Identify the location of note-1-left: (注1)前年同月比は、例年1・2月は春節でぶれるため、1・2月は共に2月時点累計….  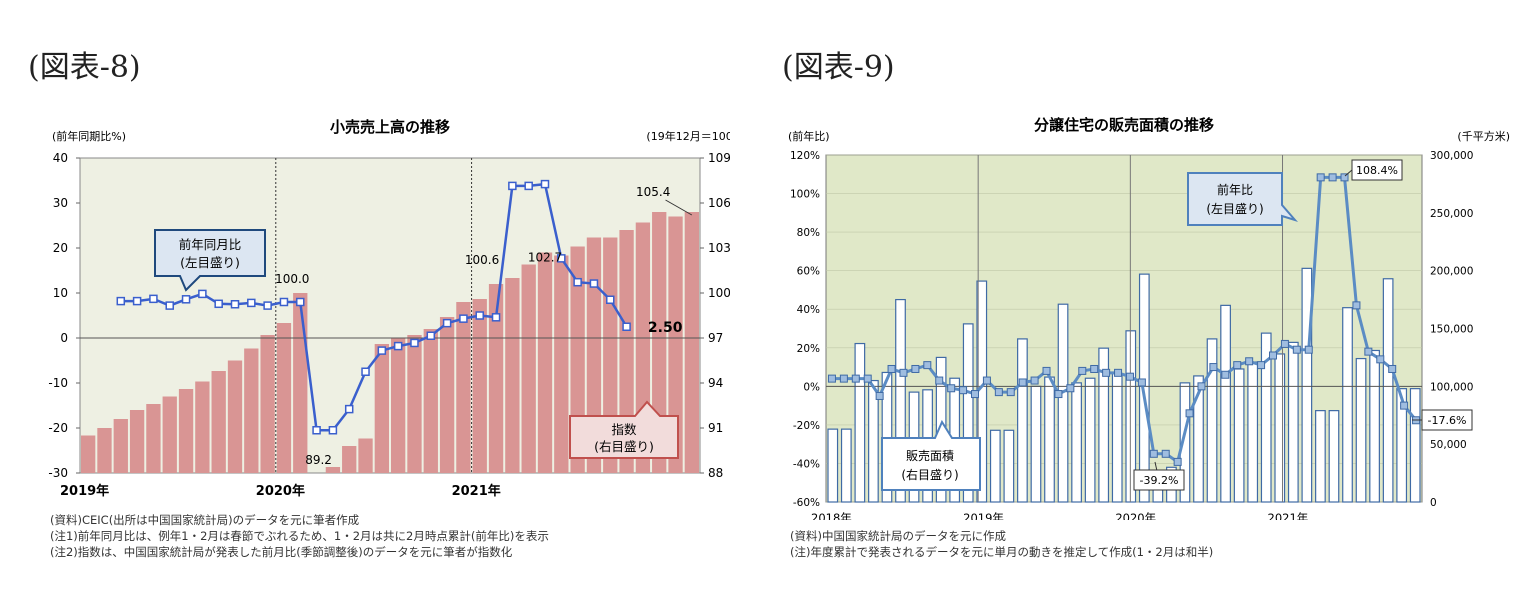
(299, 536).